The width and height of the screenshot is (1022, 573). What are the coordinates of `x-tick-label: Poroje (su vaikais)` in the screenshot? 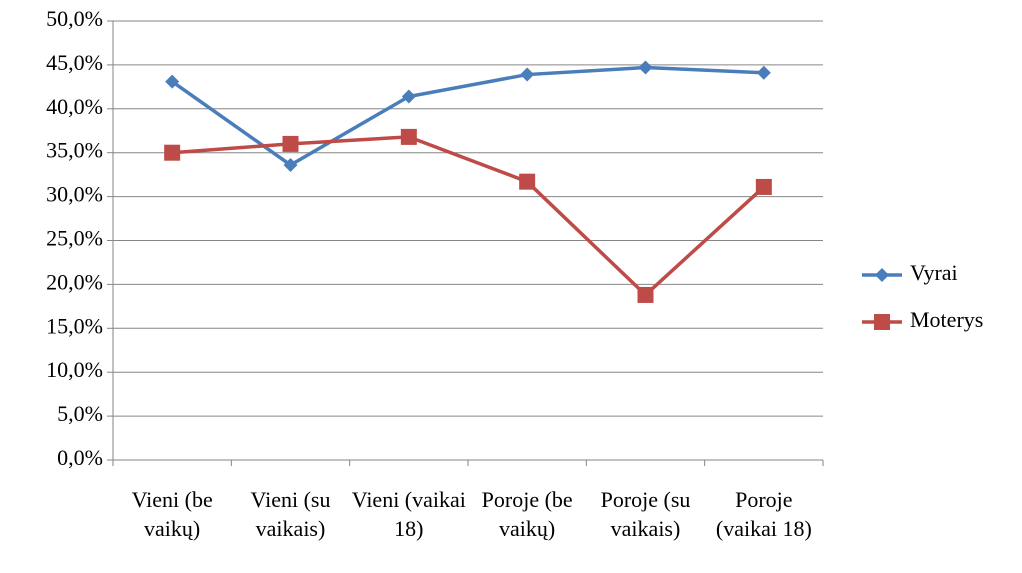 It's located at (645, 514).